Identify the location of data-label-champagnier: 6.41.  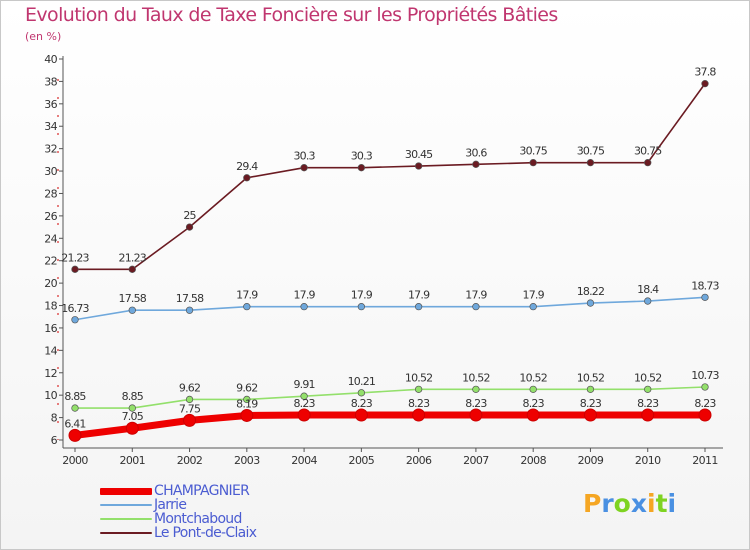
(74, 423).